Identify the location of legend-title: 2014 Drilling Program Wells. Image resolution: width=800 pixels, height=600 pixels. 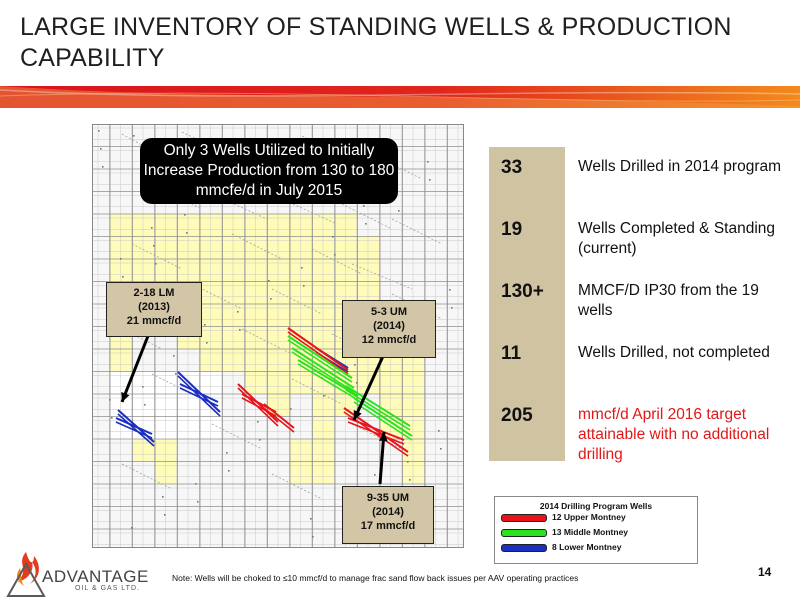
(596, 506).